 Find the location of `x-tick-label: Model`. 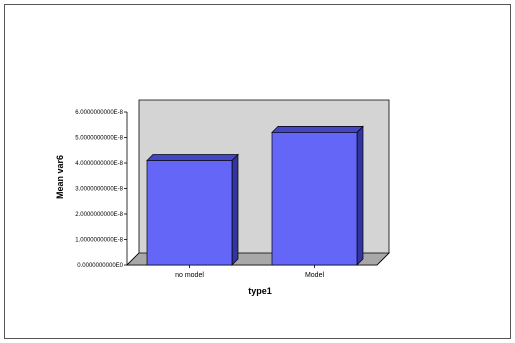

x-tick-label: Model is located at coordinates (315, 275).